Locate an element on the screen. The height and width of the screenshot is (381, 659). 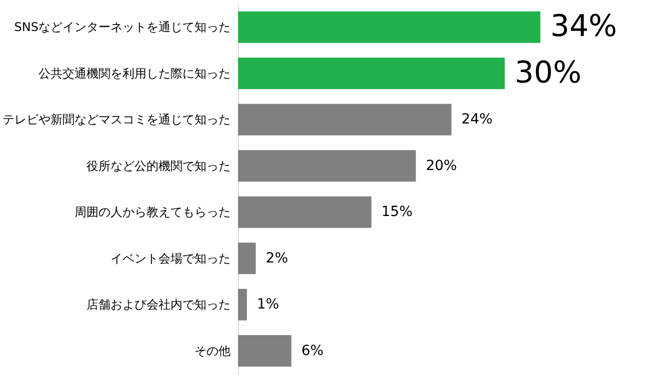
y-tick-label: SNSなどインターネットを通じて知った is located at coordinates (122, 27).